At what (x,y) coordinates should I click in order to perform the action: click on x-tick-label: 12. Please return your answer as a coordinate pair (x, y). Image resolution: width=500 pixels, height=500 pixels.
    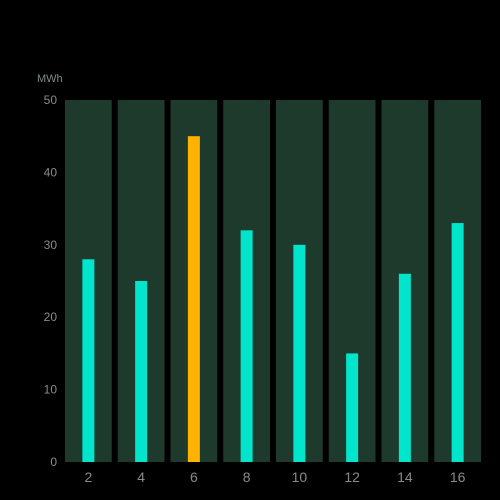
    Looking at the image, I should click on (352, 477).